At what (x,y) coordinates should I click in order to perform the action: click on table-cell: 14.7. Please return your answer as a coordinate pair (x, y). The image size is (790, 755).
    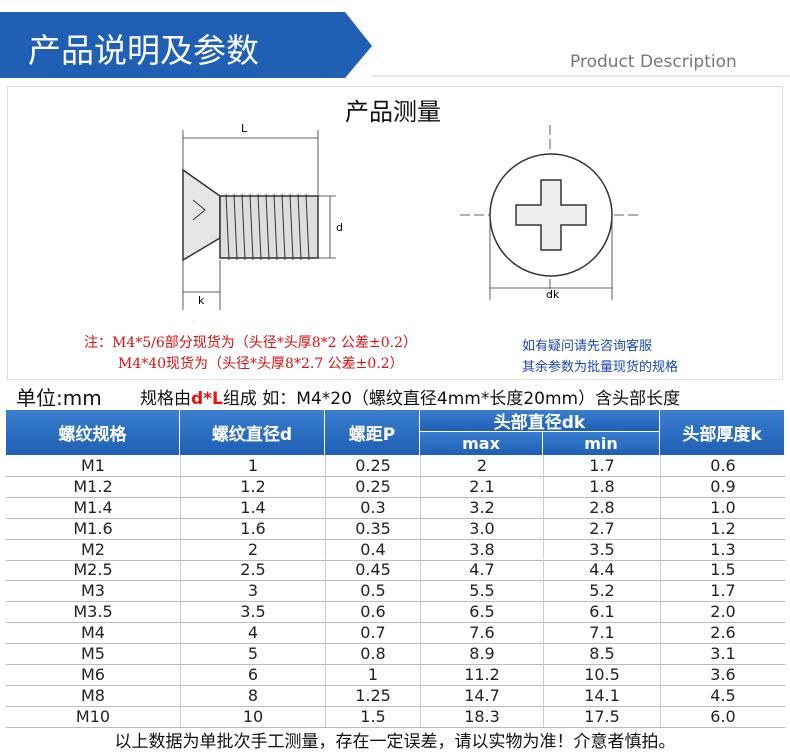
    Looking at the image, I should click on (481, 695).